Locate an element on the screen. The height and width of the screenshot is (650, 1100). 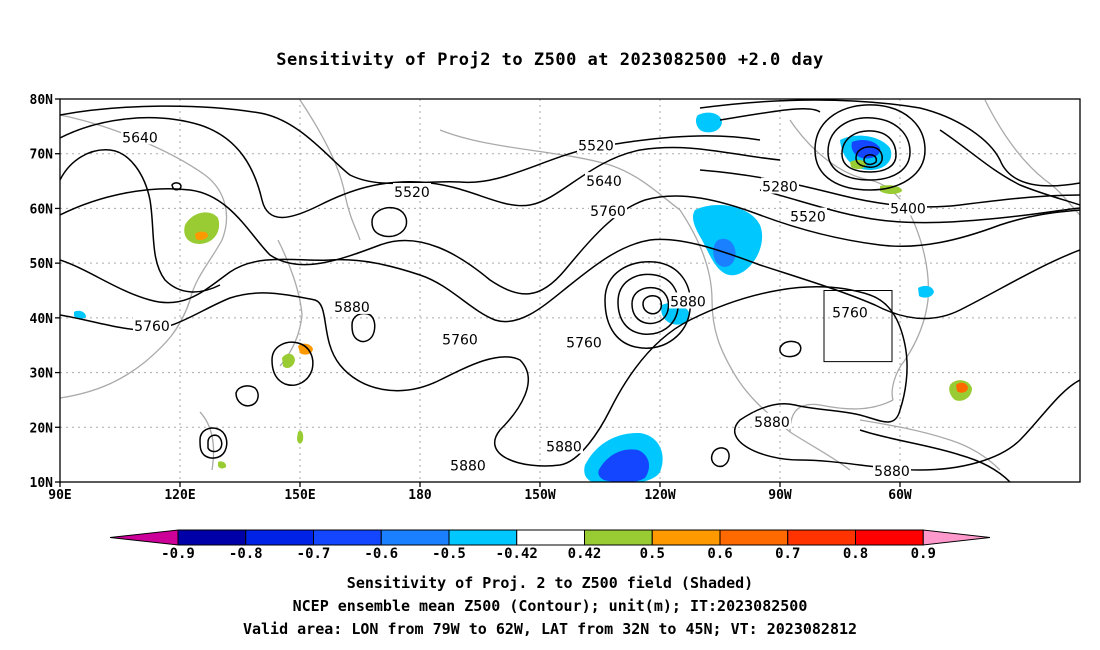
shade-orange-atl is located at coordinates (962, 387).